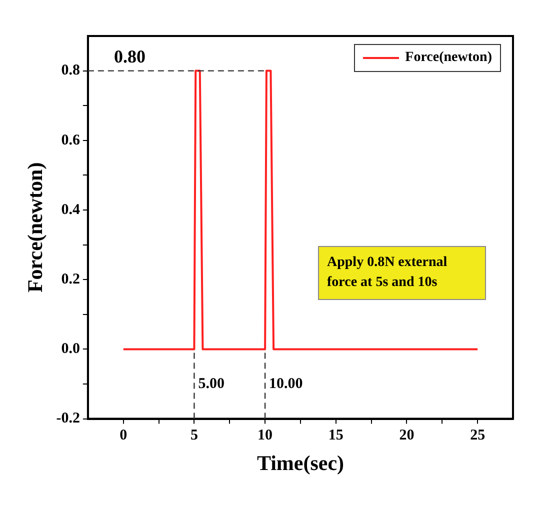  What do you see at coordinates (70, 140) in the screenshot?
I see `y-tick-label: 0.6` at bounding box center [70, 140].